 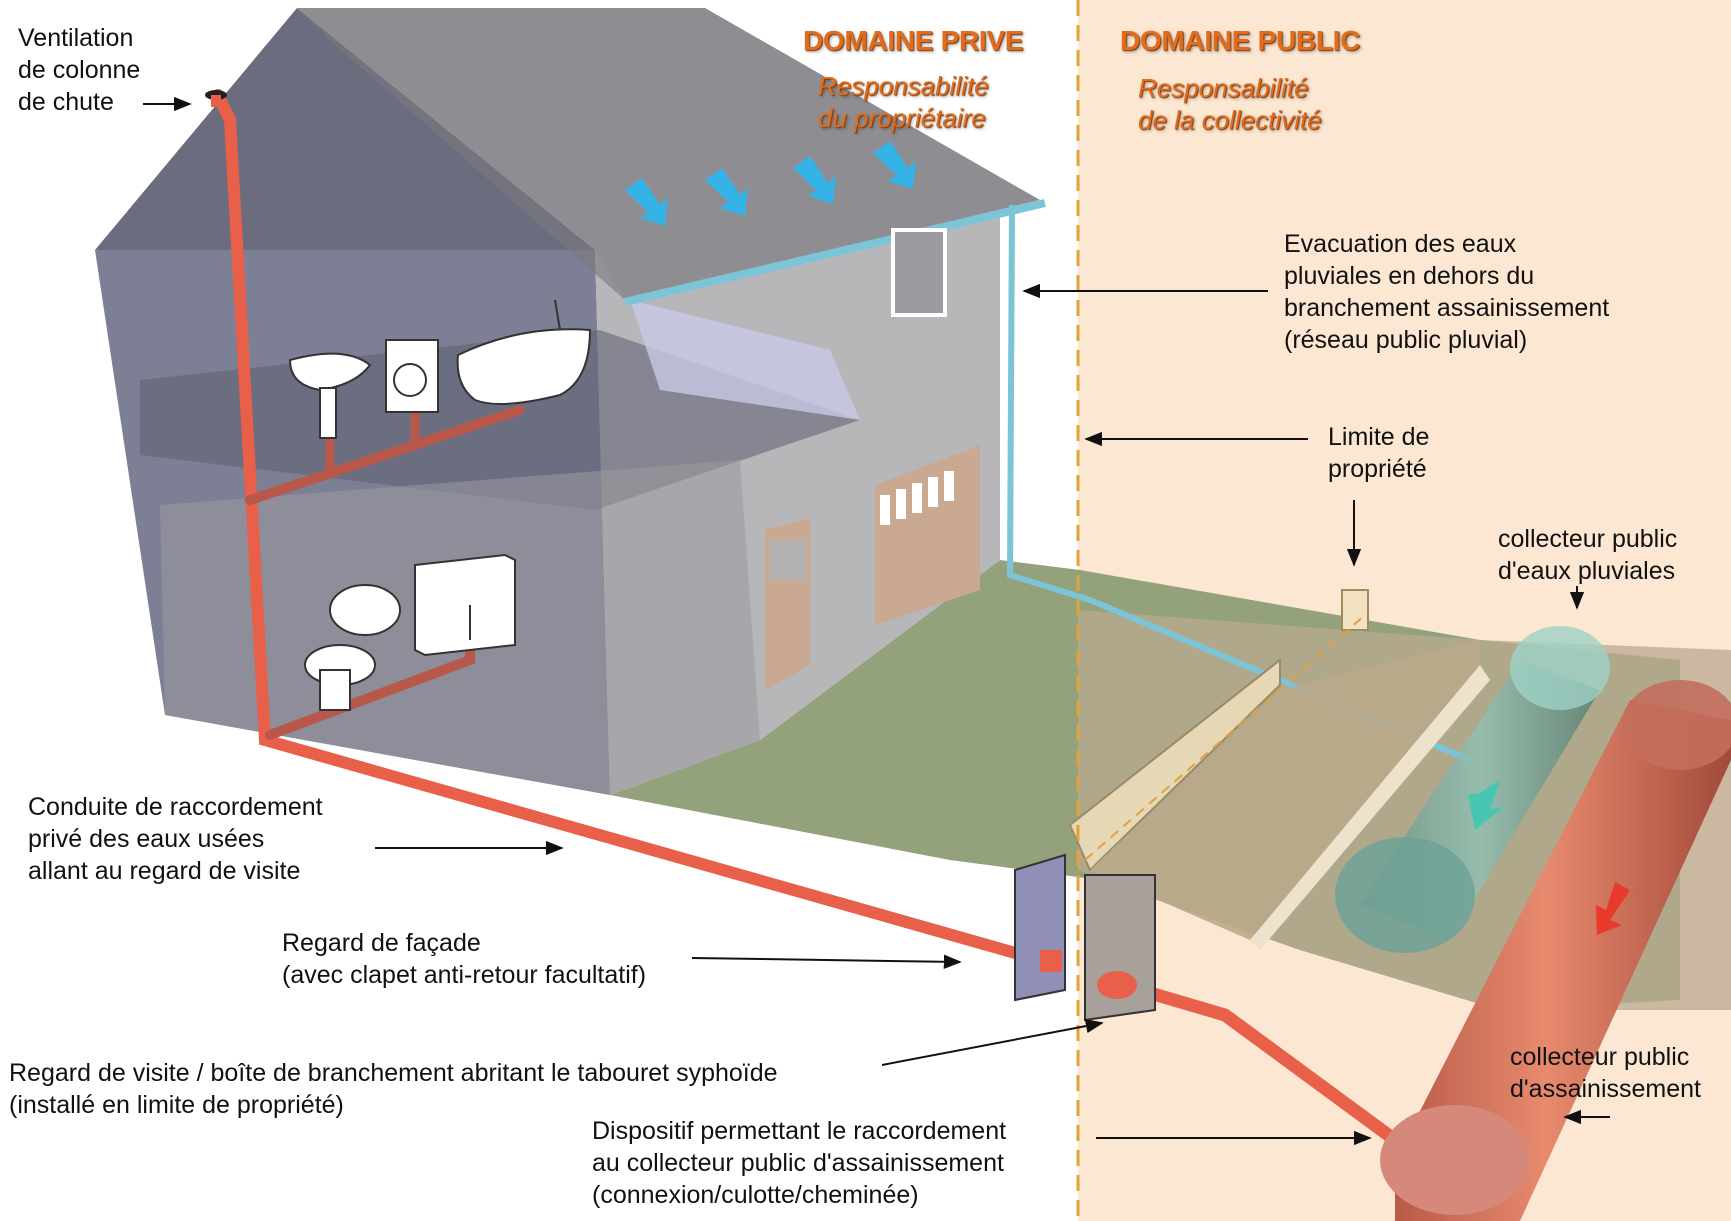 What do you see at coordinates (66, 102) in the screenshot?
I see `label-ventilation-line-3: de chute` at bounding box center [66, 102].